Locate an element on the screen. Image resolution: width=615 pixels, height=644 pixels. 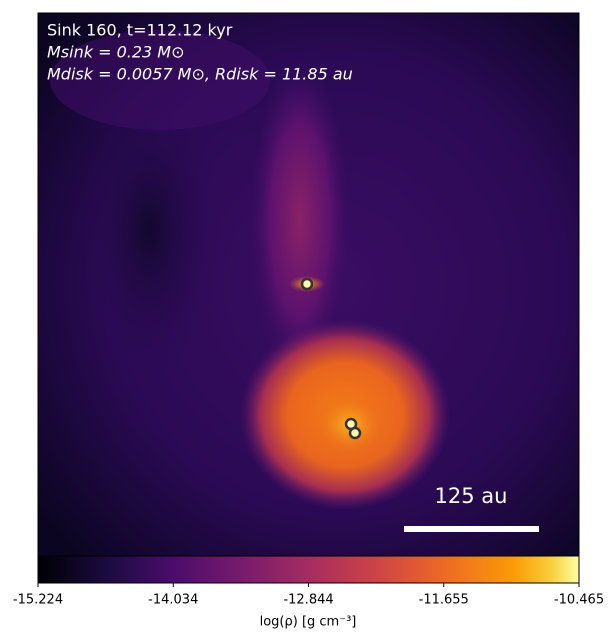
colorbar-label: log(ρ) [g cm⁻³] is located at coordinates (308, 622).